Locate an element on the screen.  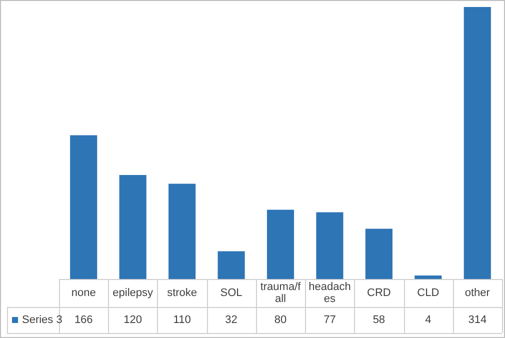
data-label: 110 is located at coordinates (182, 320).